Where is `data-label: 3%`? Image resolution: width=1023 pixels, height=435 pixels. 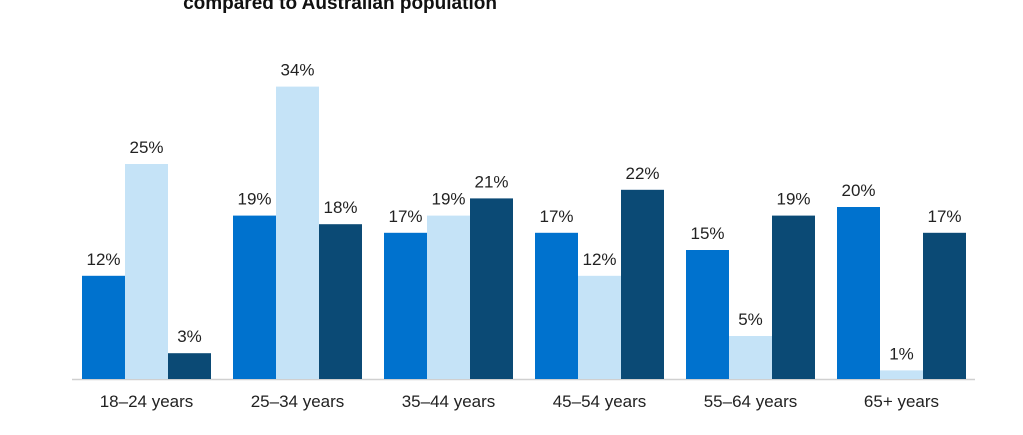 data-label: 3% is located at coordinates (189, 336).